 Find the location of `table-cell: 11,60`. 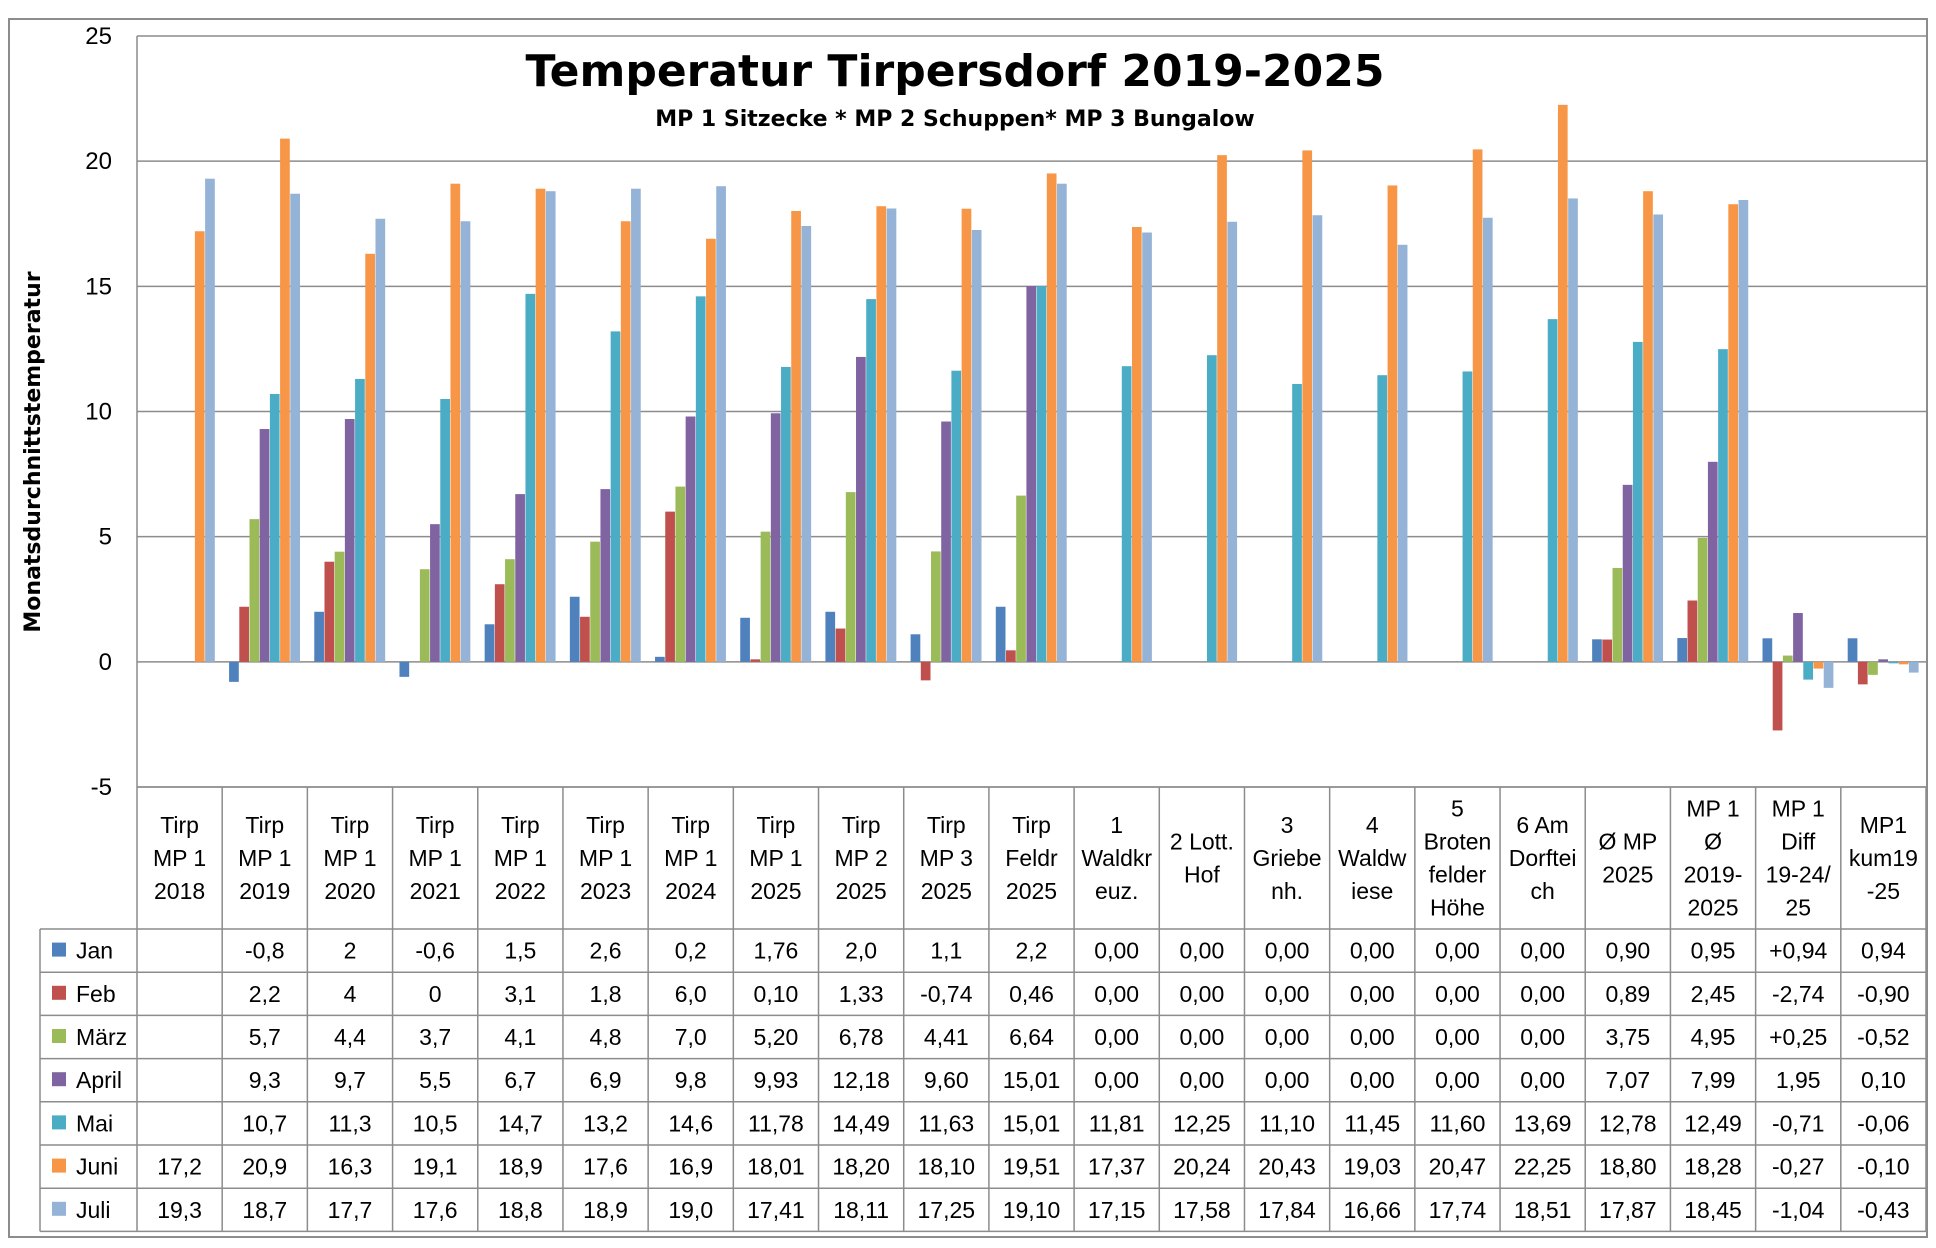

table-cell: 11,60 is located at coordinates (1458, 1123).